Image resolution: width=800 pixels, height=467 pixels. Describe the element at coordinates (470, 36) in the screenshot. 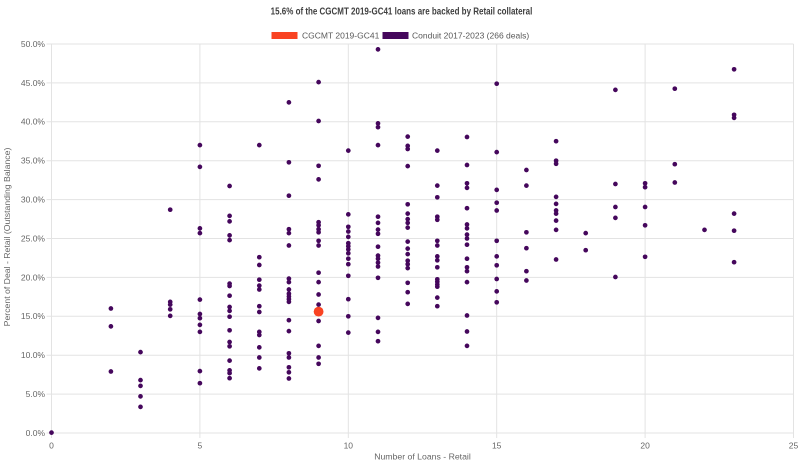

I see `svg-text: Conduit 2017-2023 (266 deals)` at that location.